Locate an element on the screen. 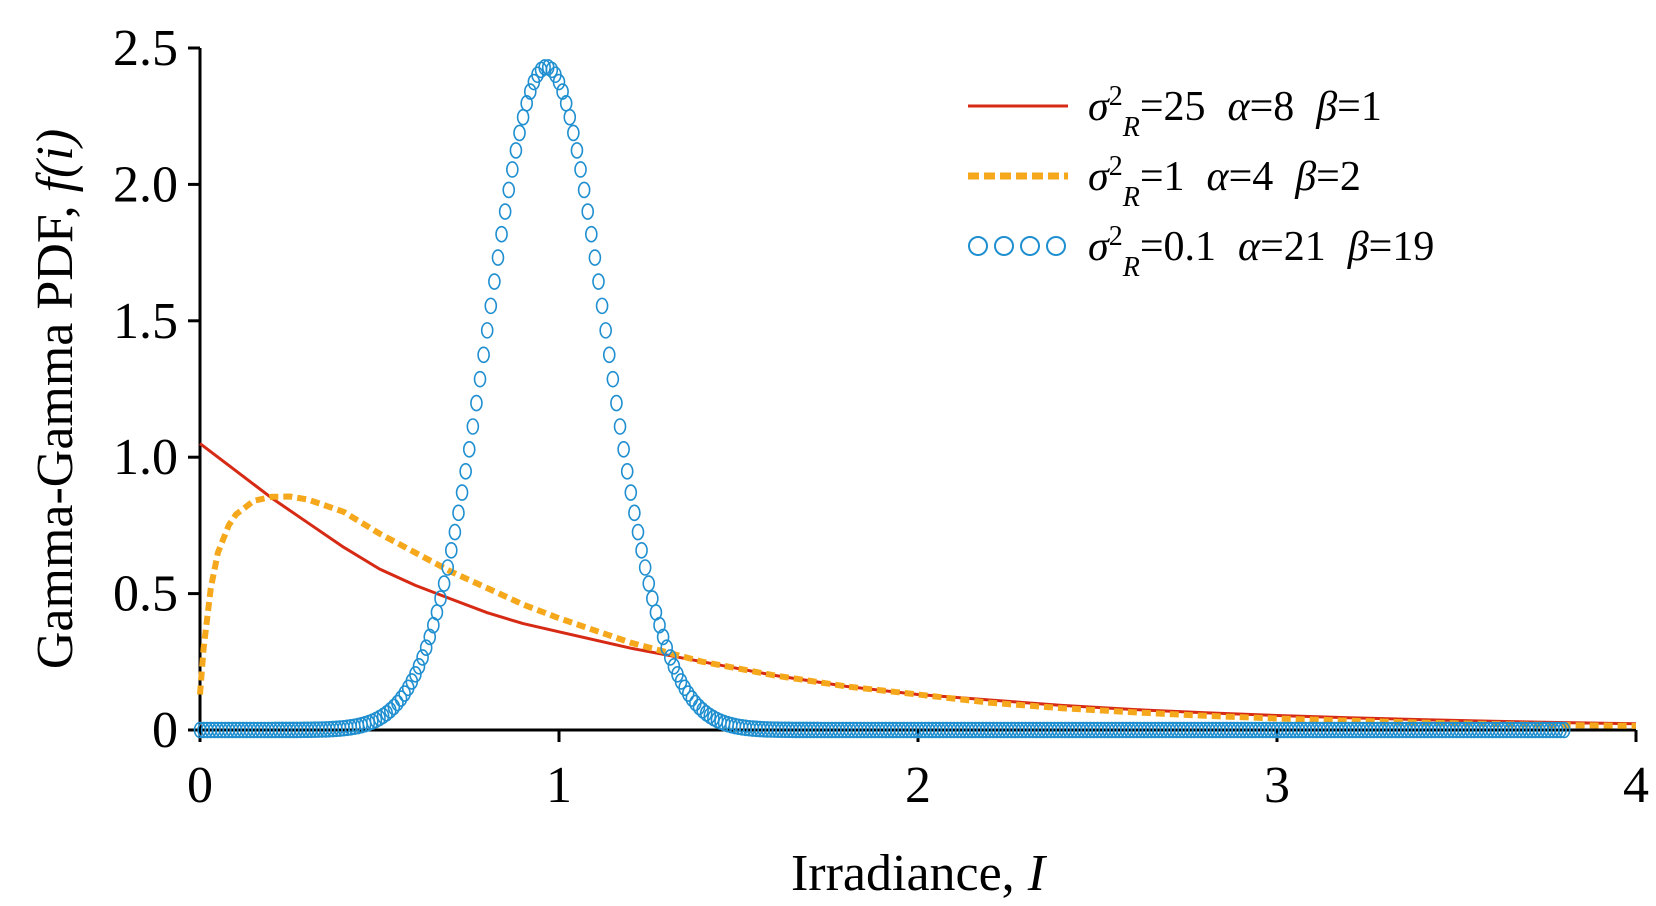 The width and height of the screenshot is (1656, 906). legend-entry-series-3: σ2R=0.1 α=21 β=19 is located at coordinates (1201, 252).